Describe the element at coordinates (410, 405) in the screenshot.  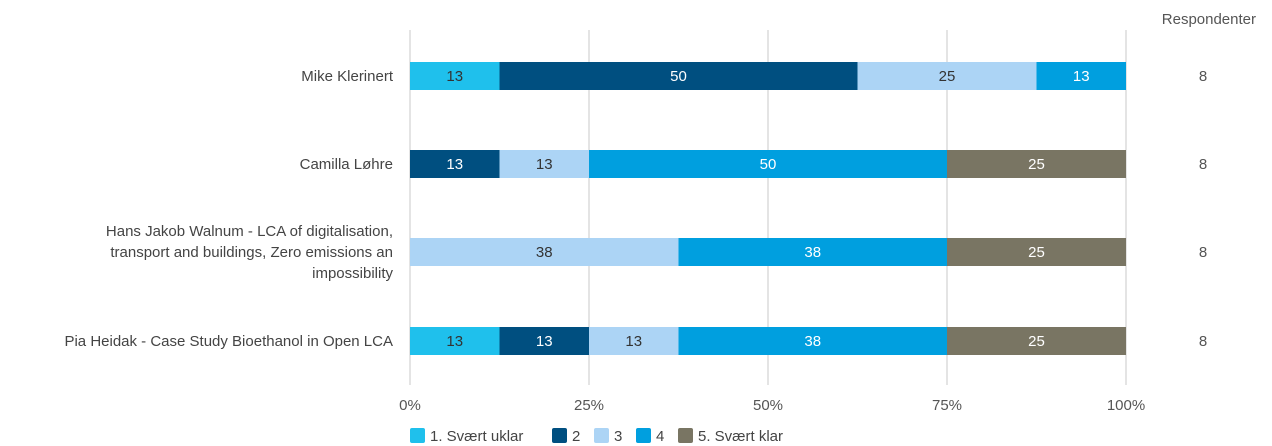
I see `x-tick-label: 0%` at that location.